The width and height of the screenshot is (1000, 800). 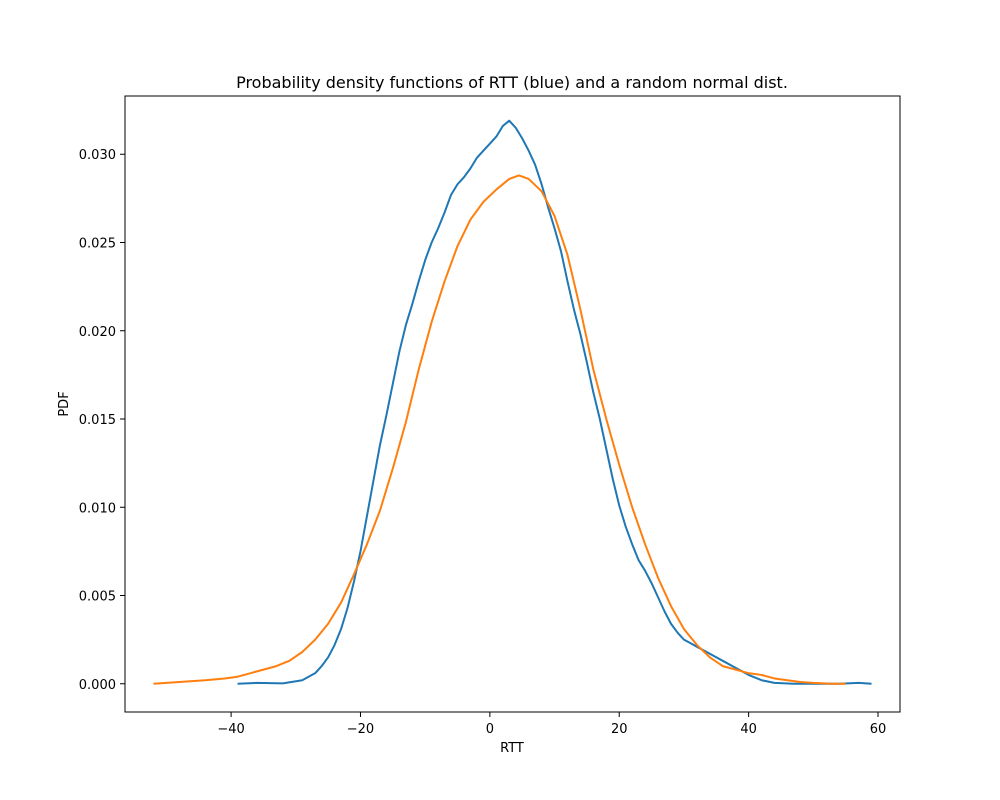 What do you see at coordinates (97, 685) in the screenshot?
I see `y-tick-label: 0.000` at bounding box center [97, 685].